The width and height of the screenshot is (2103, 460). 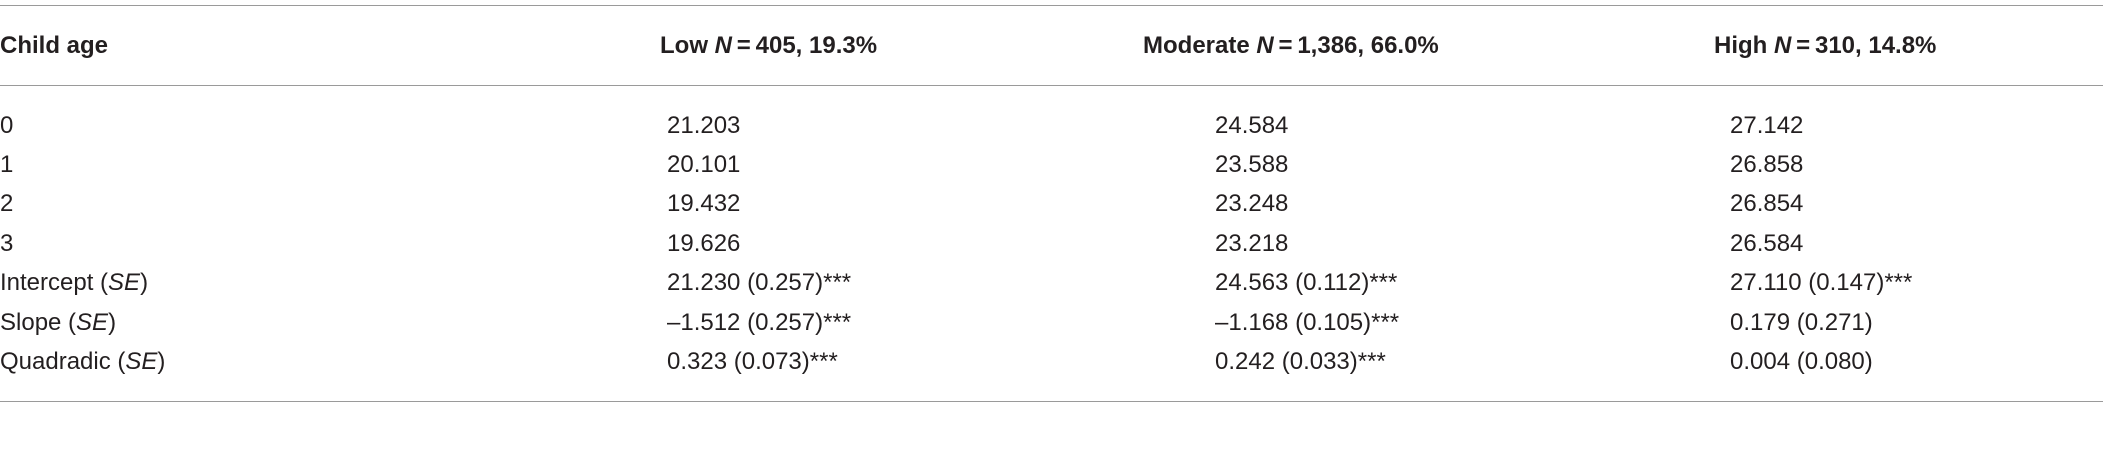 What do you see at coordinates (1252, 203) in the screenshot?
I see `value-cell: 23.248` at bounding box center [1252, 203].